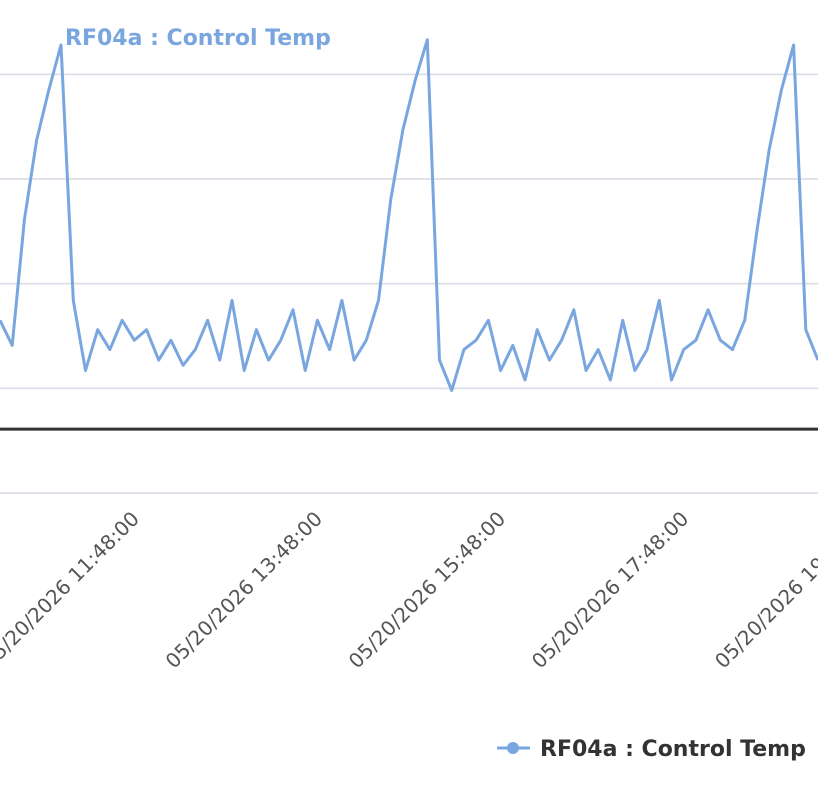  I want to click on x-tick-label: 05/20/2026 11:48:00, so click(72, 590).